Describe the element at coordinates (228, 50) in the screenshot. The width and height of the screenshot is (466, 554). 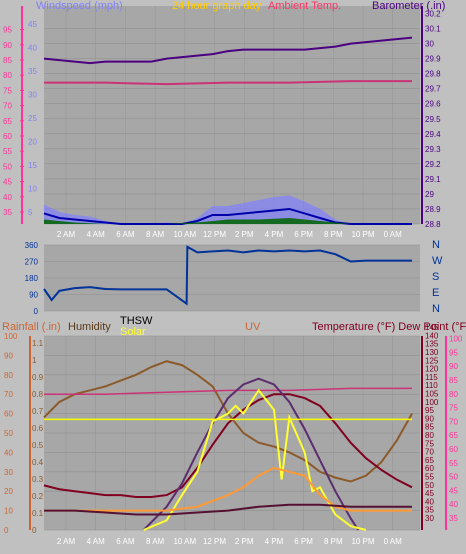
I see `series-barometer-in-` at that location.